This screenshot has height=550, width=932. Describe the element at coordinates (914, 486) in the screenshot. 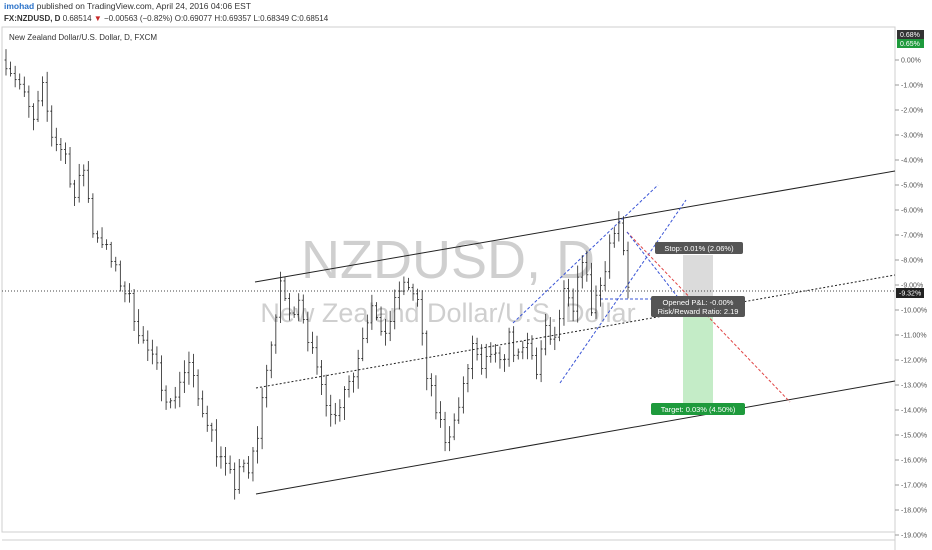

I see `y-tick-label: -17.00%` at that location.